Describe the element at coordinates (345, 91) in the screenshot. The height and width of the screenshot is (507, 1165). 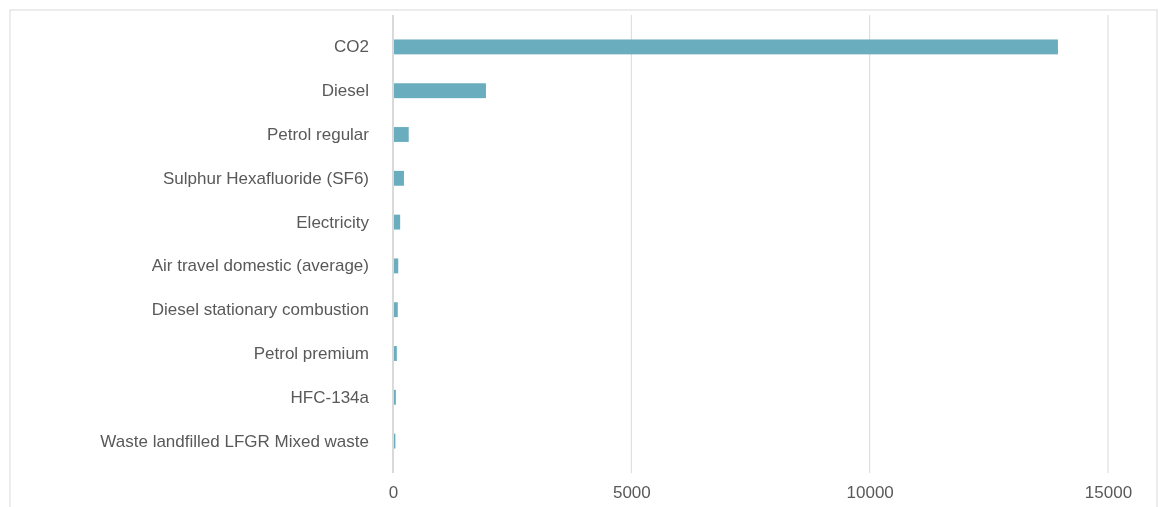
I see `y-tick-label: Diesel` at that location.